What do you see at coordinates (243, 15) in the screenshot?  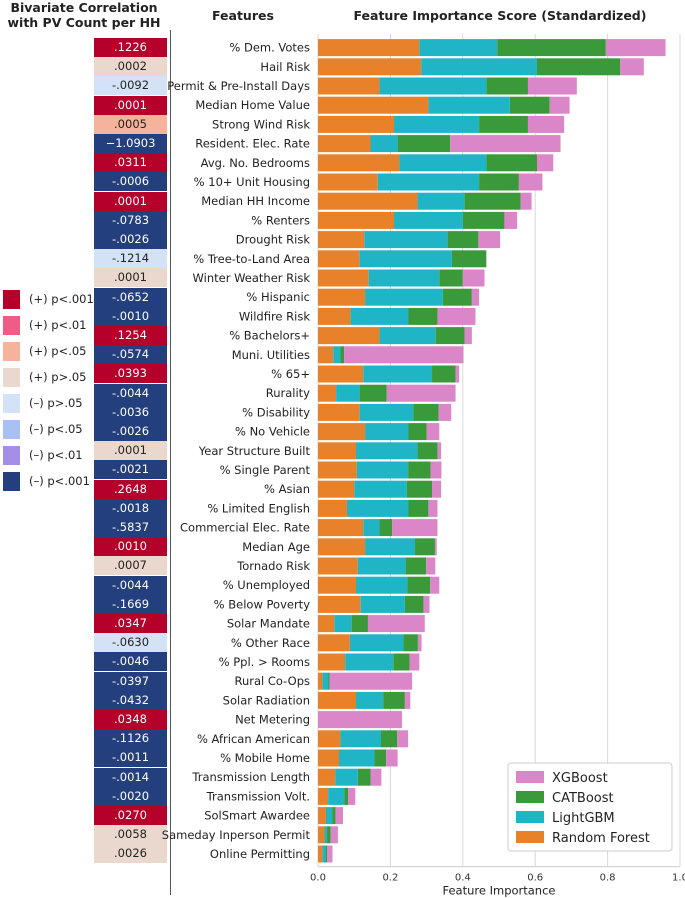 I see `features-column-title: Features` at bounding box center [243, 15].